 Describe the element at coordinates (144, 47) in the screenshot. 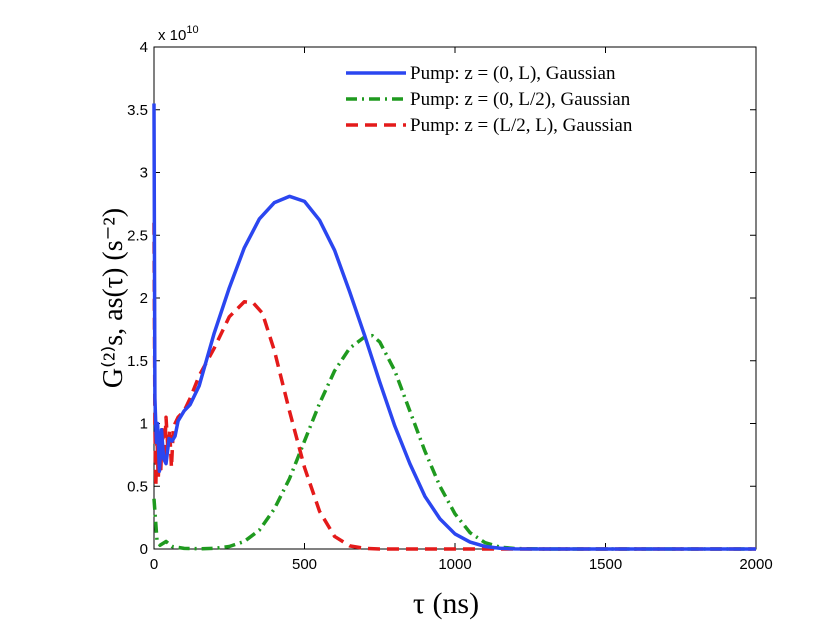

I see `y-tick-label: 4` at that location.